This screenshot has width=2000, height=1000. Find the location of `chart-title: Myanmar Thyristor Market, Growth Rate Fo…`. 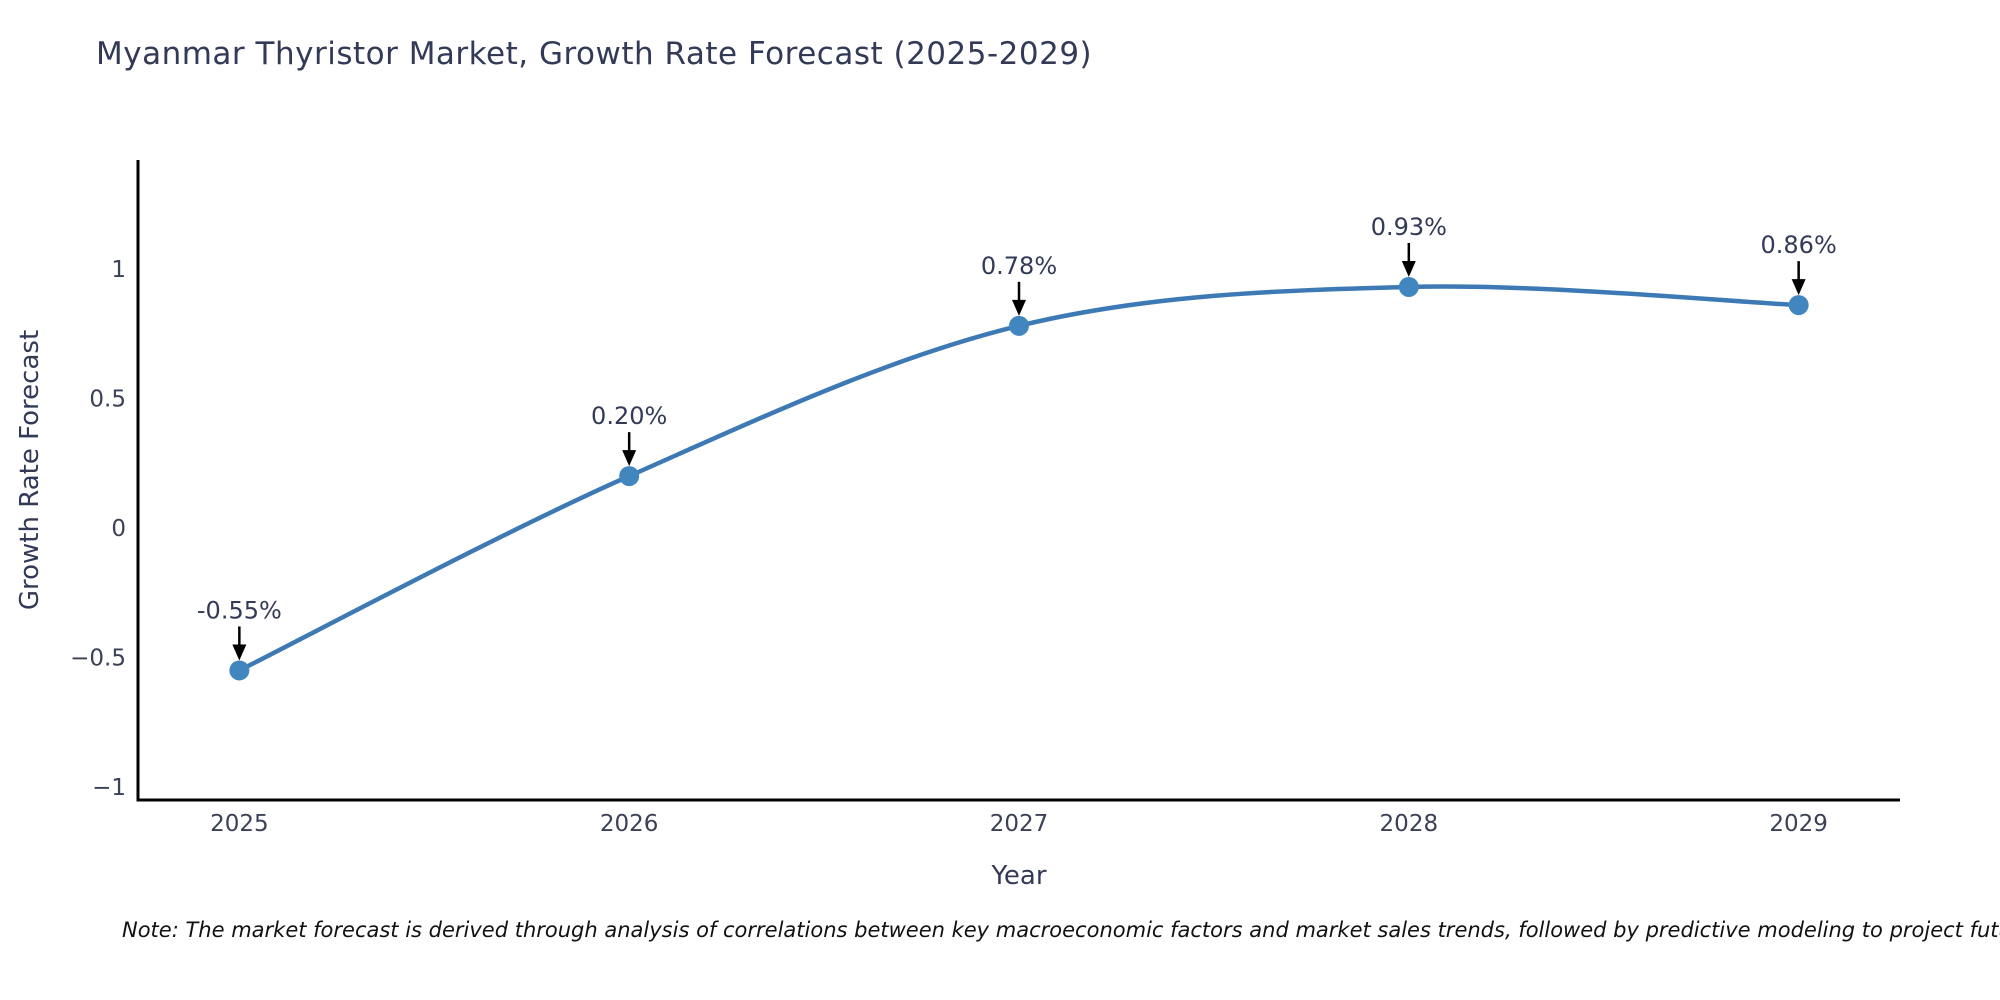

chart-title: Myanmar Thyristor Market, Growth Rate Fo… is located at coordinates (594, 54).